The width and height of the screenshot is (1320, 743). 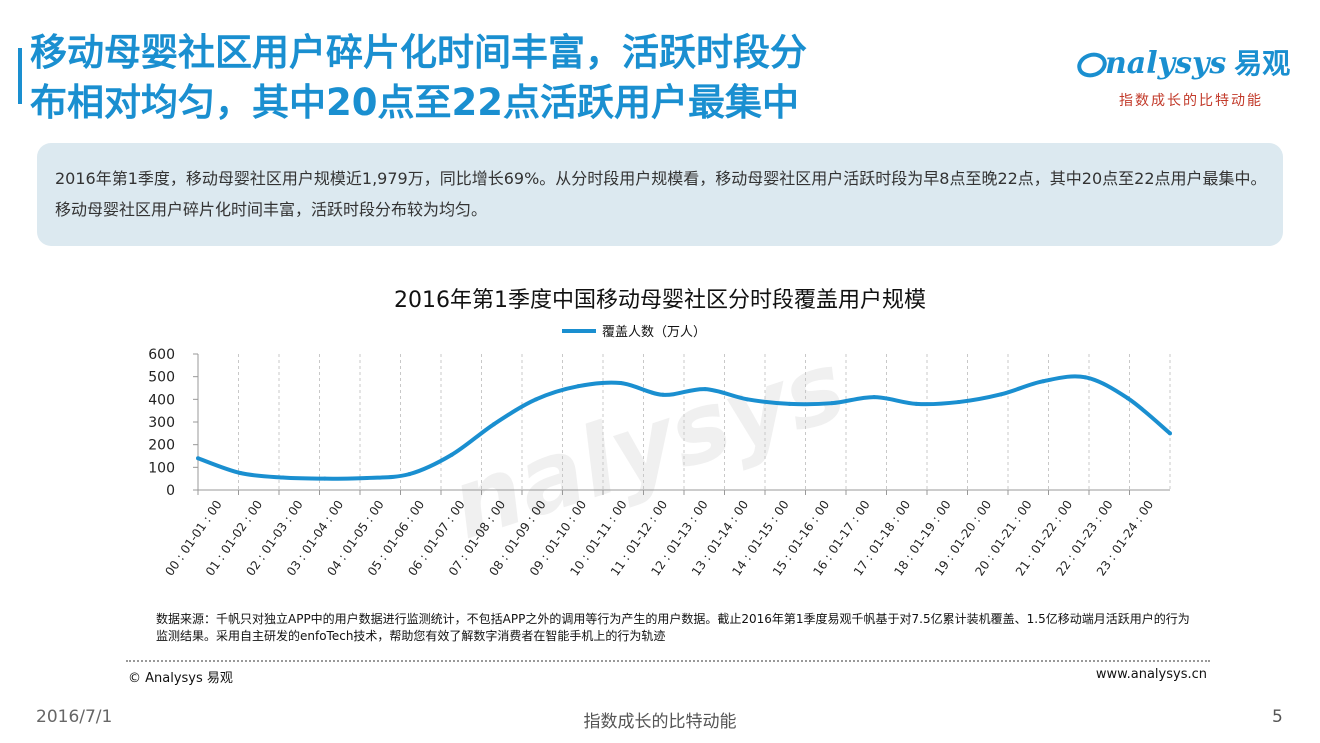 What do you see at coordinates (1166, 63) in the screenshot?
I see `logo-wordmark: nalysys` at bounding box center [1166, 63].